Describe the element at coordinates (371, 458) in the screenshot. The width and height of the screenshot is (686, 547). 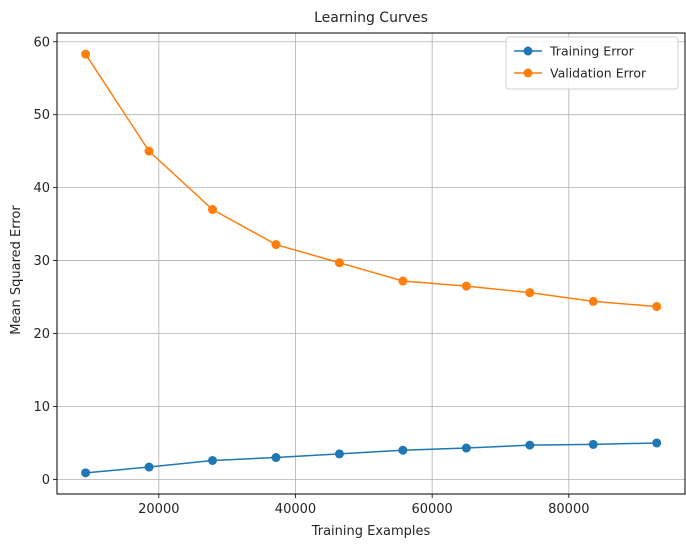
I see `training-error-line` at that location.